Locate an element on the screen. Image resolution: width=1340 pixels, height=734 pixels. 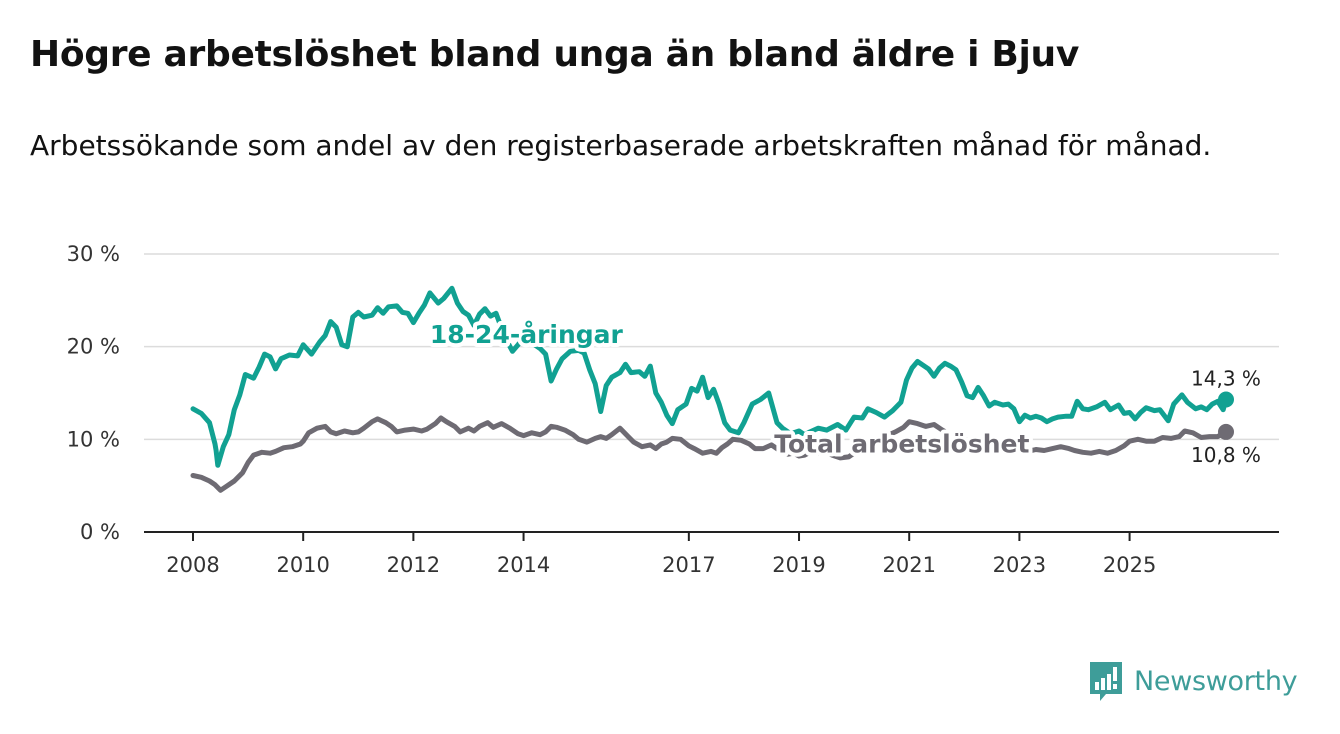
brand-logo: Newsworthy is located at coordinates (1193, 681).